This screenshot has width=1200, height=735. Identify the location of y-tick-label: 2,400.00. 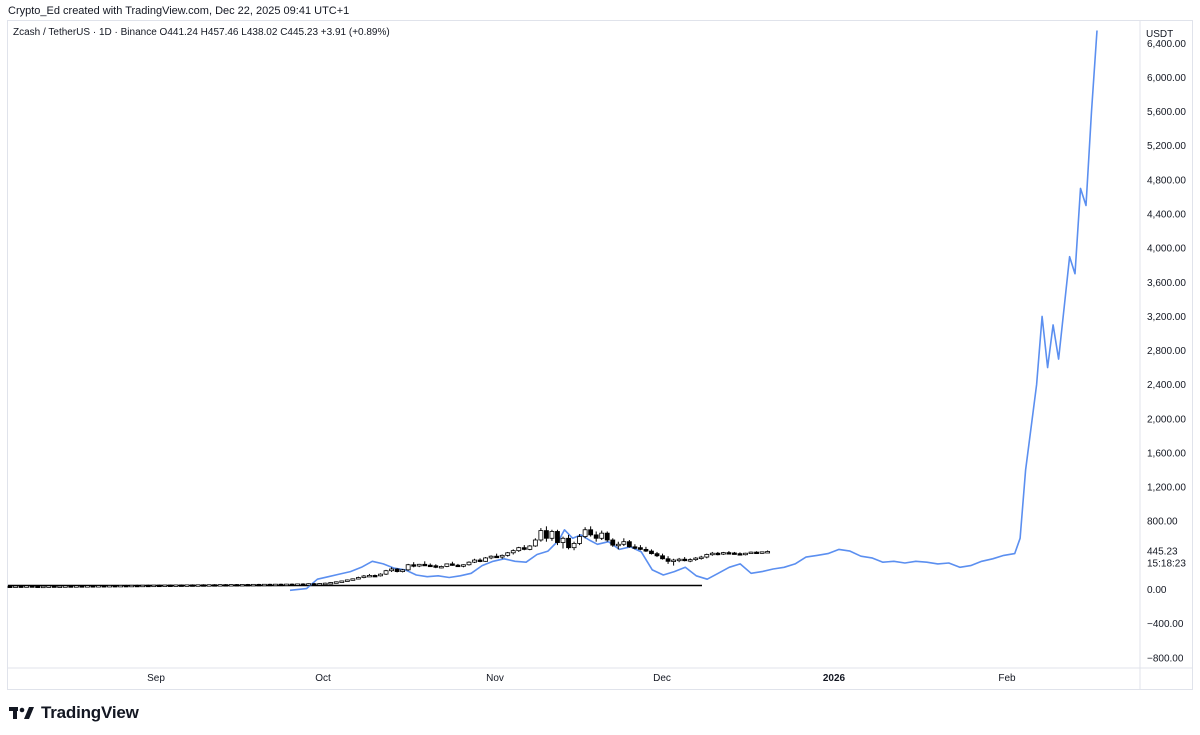
(1166, 385).